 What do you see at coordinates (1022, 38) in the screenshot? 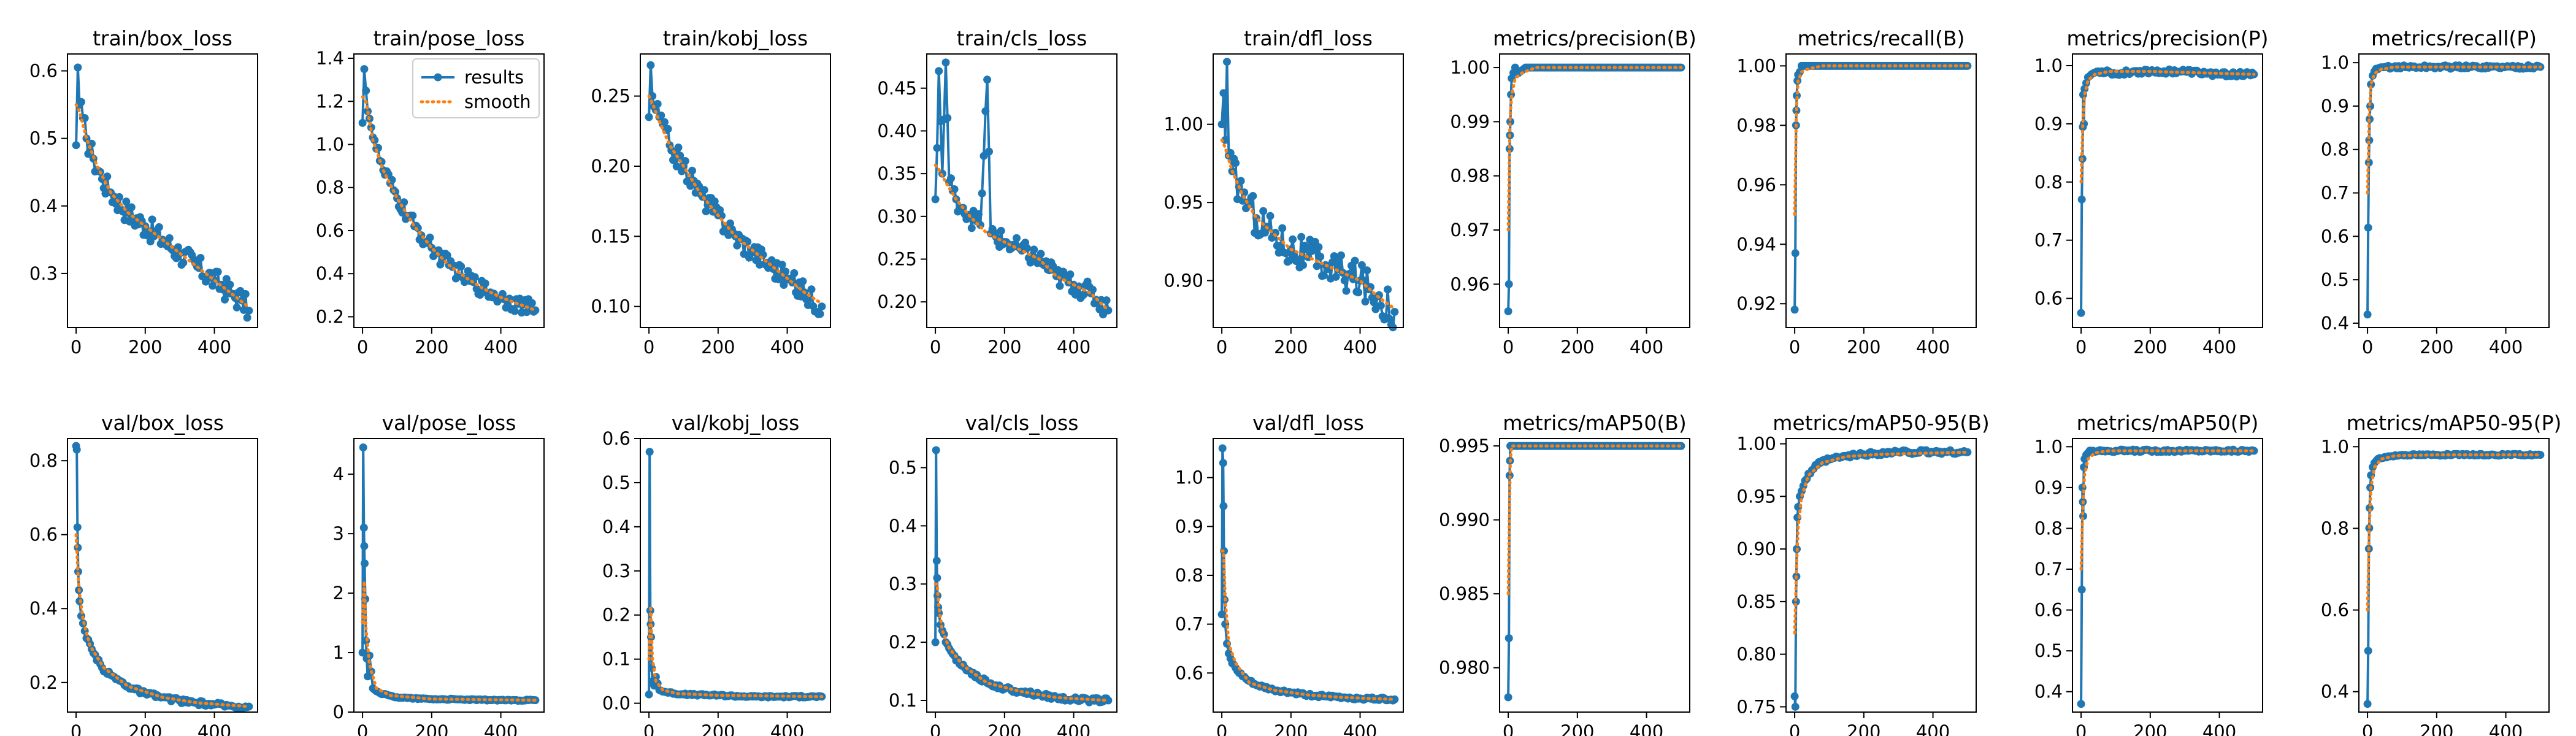
I see `chart-title: train/cls_loss` at bounding box center [1022, 38].